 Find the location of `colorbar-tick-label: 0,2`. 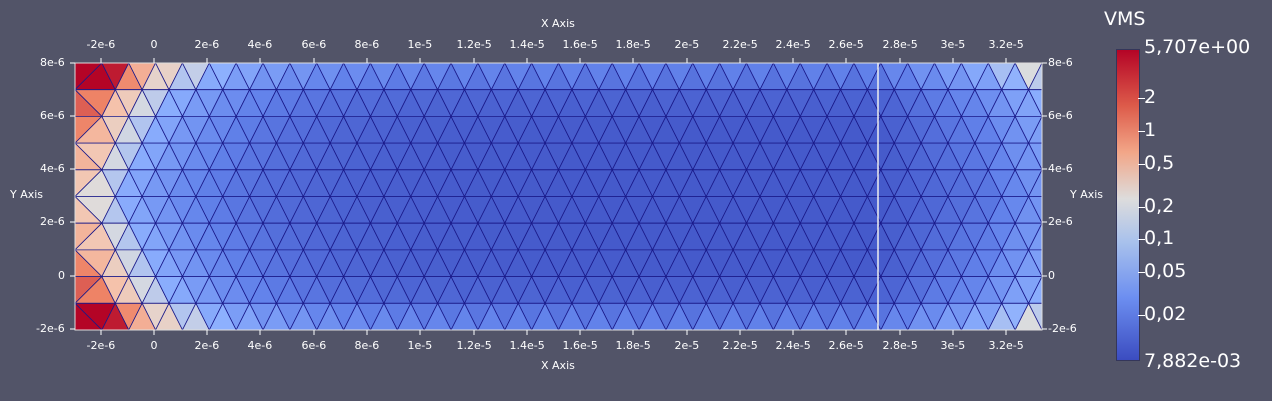

colorbar-tick-label: 0,2 is located at coordinates (1159, 205).